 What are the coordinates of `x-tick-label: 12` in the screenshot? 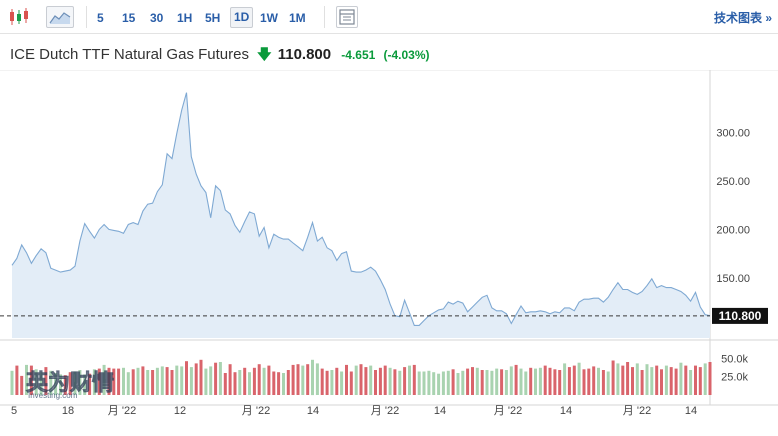 It's located at (180, 411).